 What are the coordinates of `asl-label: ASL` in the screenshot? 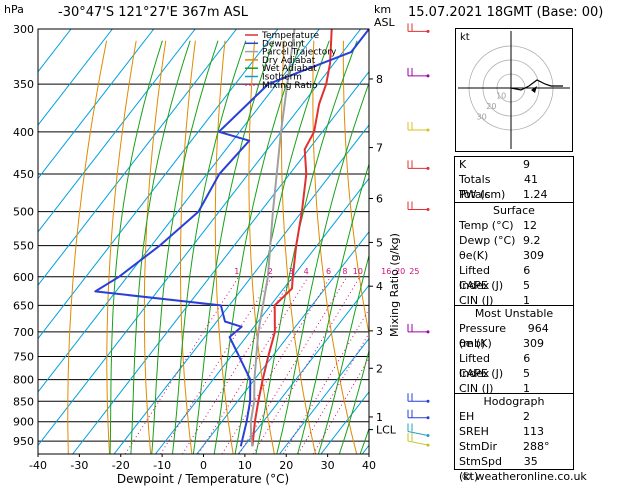 It's located at (384, 22).